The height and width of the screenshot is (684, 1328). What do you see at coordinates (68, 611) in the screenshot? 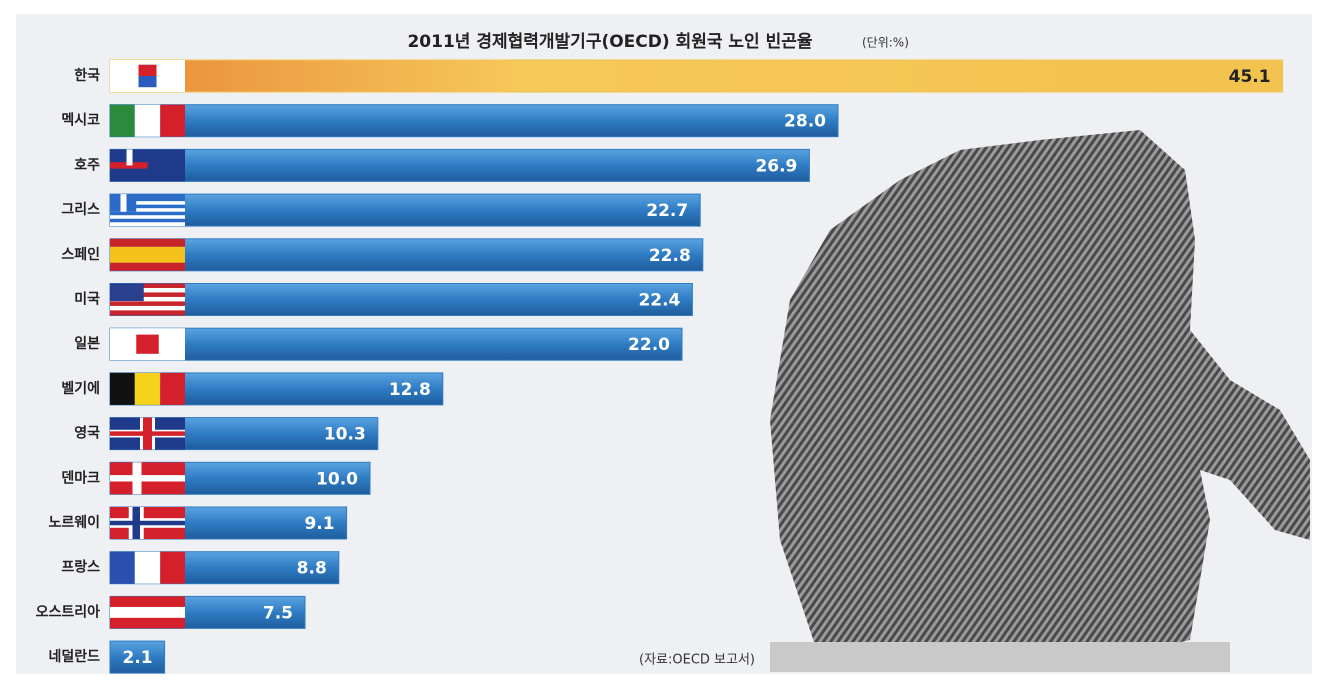
I see `y-tick-label: 오스트리아` at bounding box center [68, 611].